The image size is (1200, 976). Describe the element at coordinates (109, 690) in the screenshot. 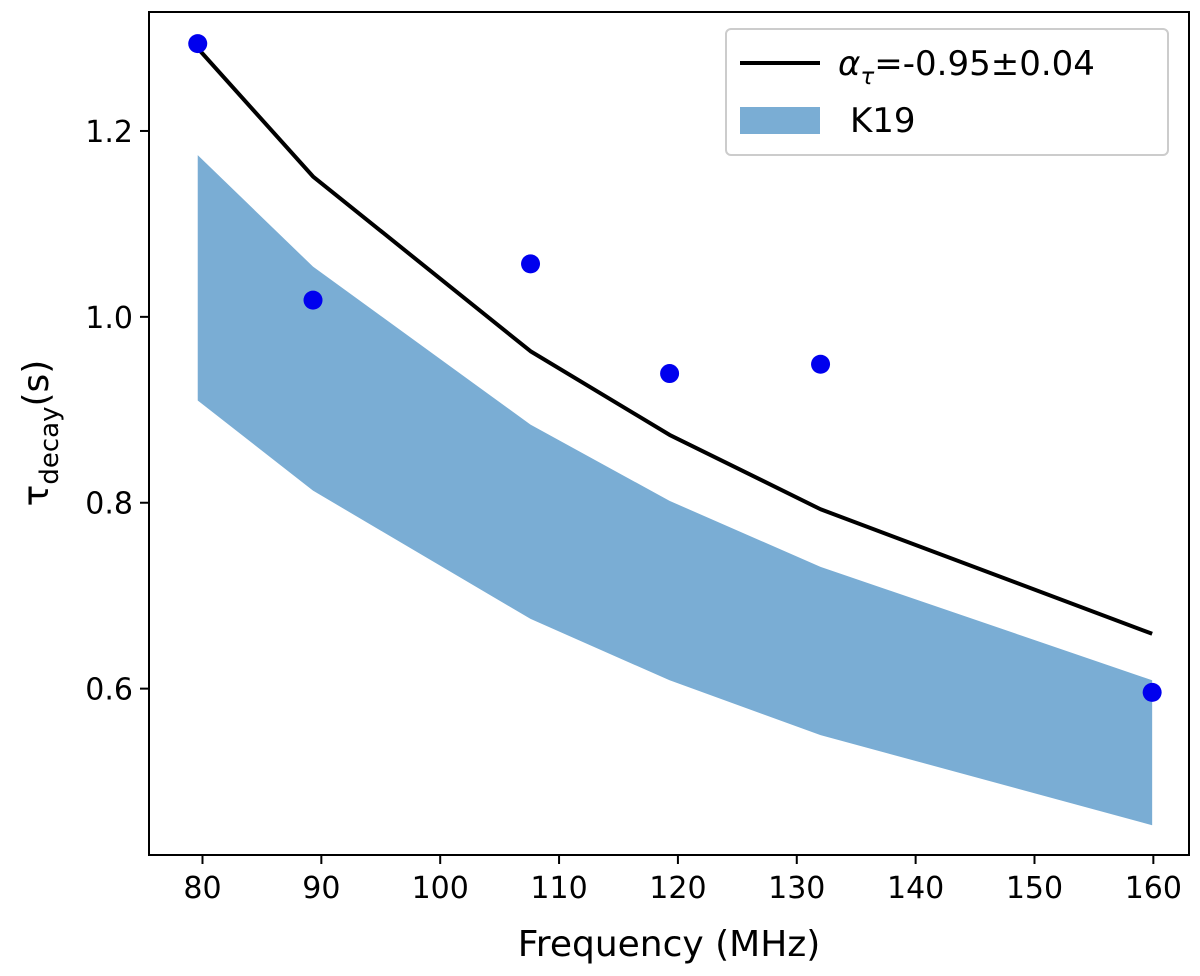

I see `y-tick-label: 0.6` at that location.